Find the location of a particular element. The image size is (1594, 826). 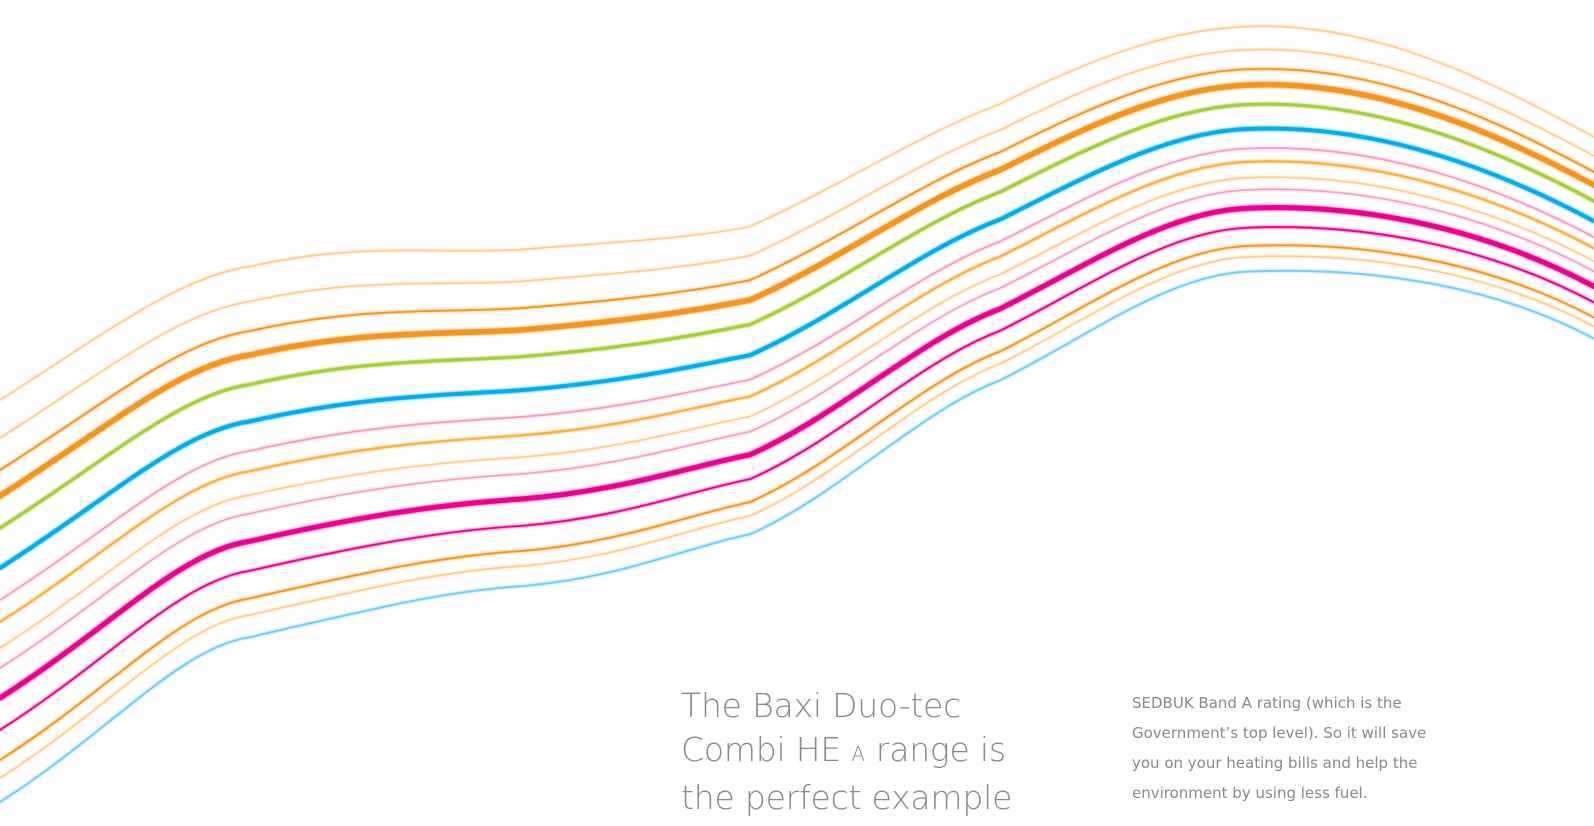

headline-line-3: the perfect example is located at coordinates (847, 797).